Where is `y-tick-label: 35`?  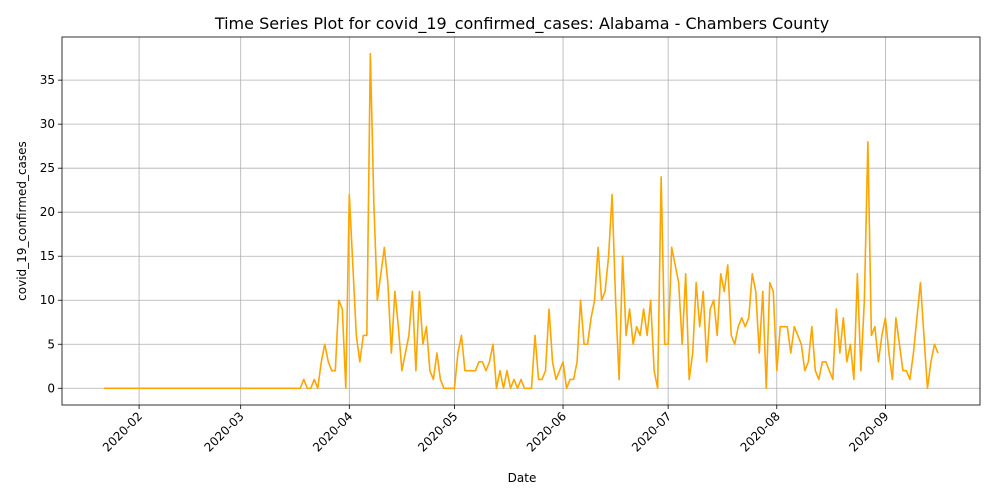
y-tick-label: 35 is located at coordinates (47, 80).